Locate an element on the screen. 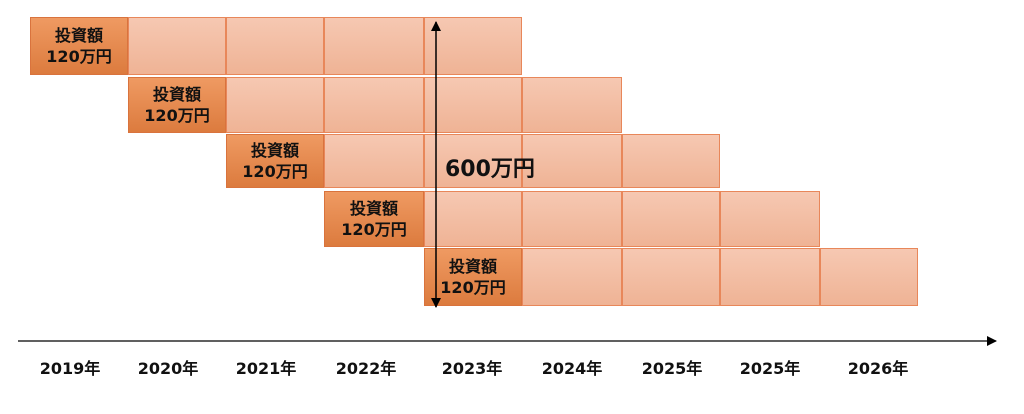 The image size is (1024, 414). total-amount-label: 600万円 is located at coordinates (490, 169).